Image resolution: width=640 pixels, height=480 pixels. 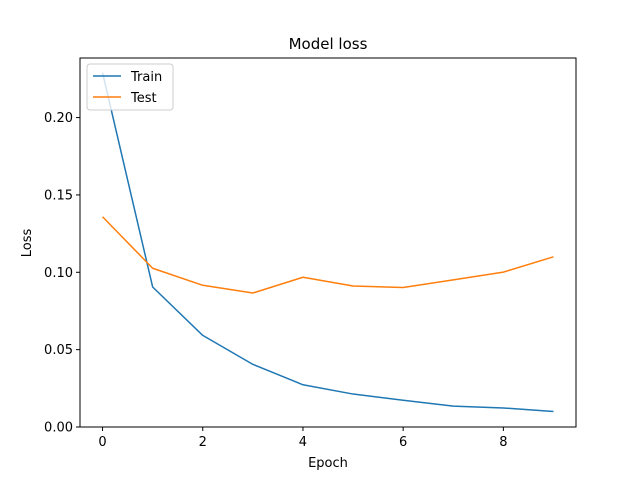 I want to click on y-tick-label: 0.05, so click(x=58, y=350).